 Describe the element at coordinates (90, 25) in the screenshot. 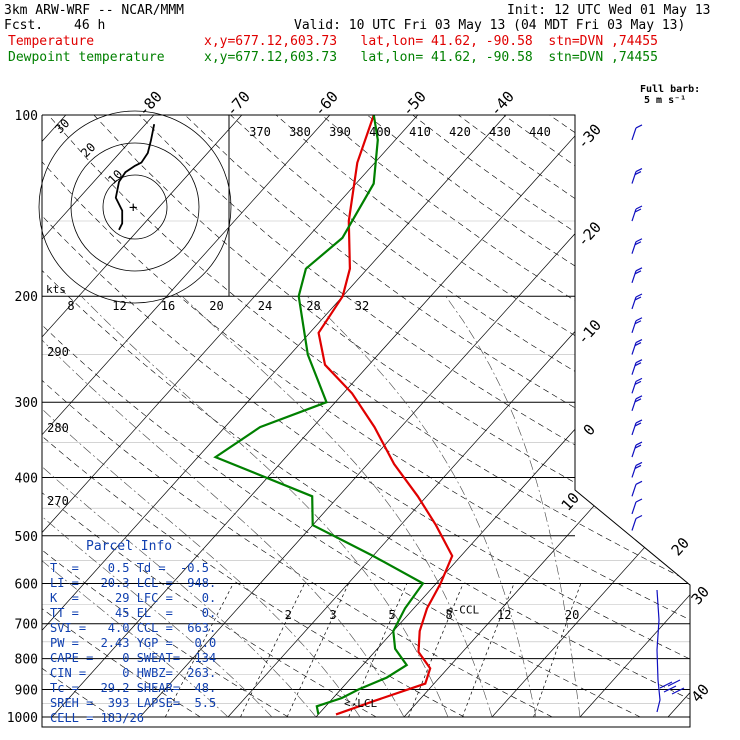

I see `forecast-hour: 46 h` at that location.